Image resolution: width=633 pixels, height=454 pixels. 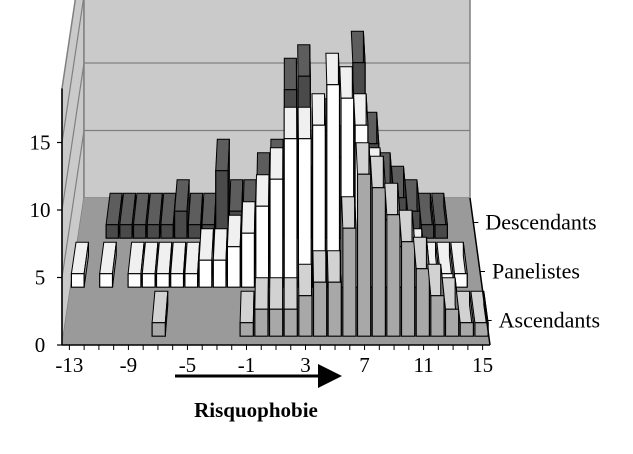 What do you see at coordinates (256, 410) in the screenshot?
I see `x-axis-title: Risquophobie` at bounding box center [256, 410].